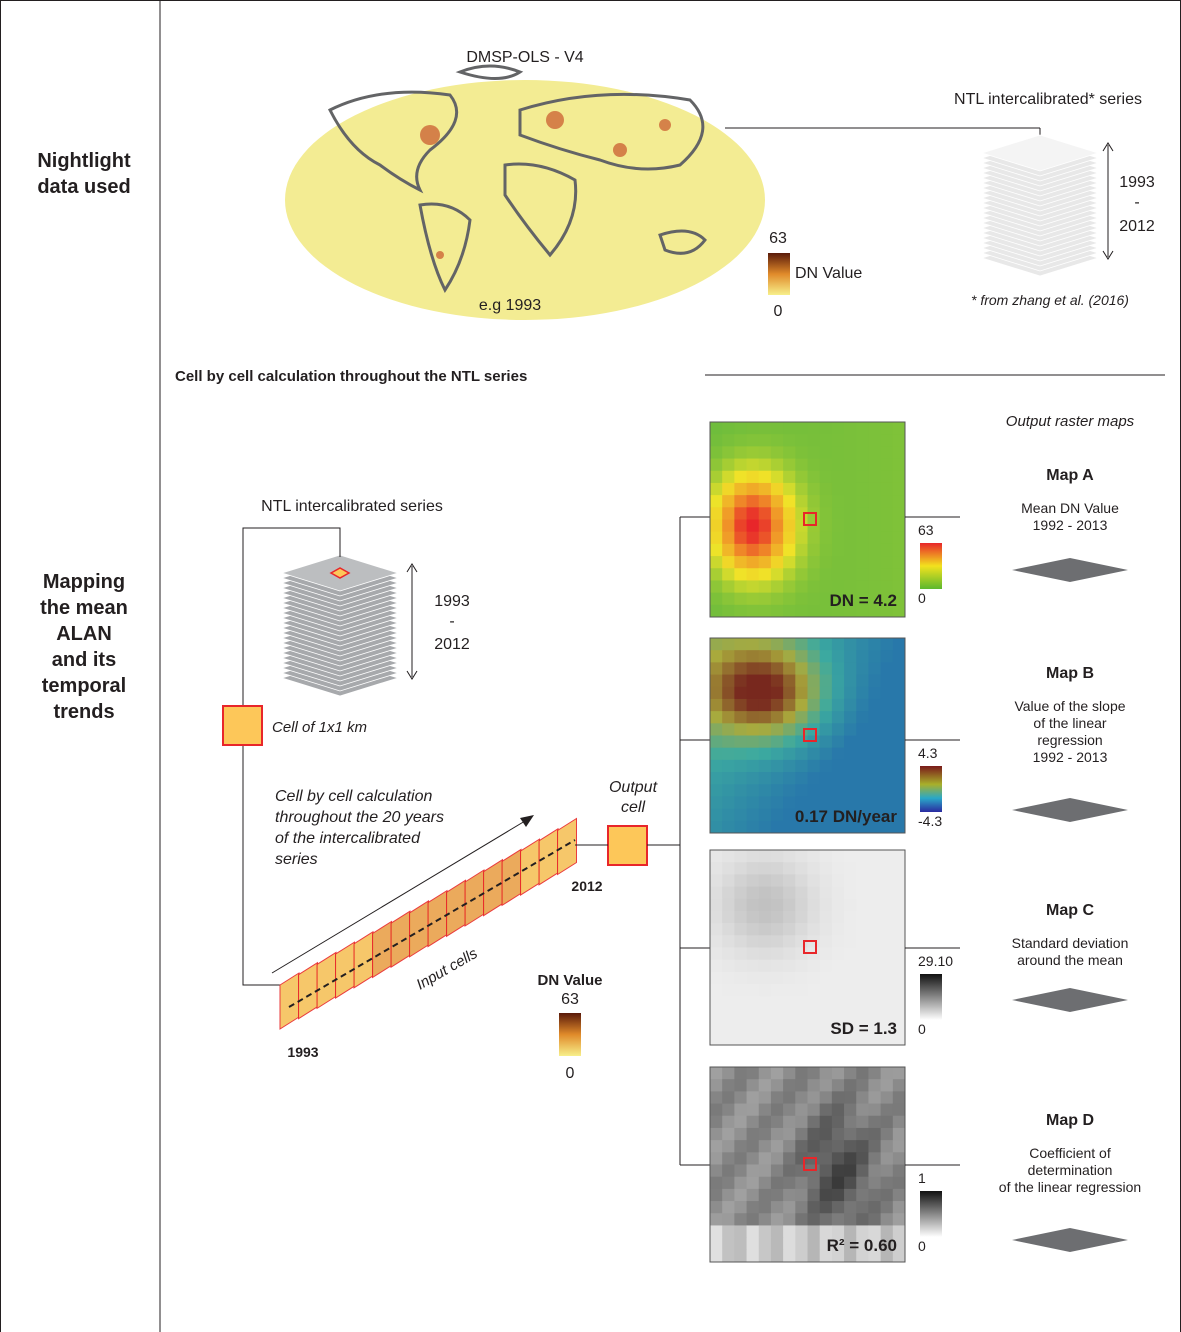 The image size is (1181, 1332). Describe the element at coordinates (524, 57) in the screenshot. I see `map-title: DMSP-OLS - V4` at that location.